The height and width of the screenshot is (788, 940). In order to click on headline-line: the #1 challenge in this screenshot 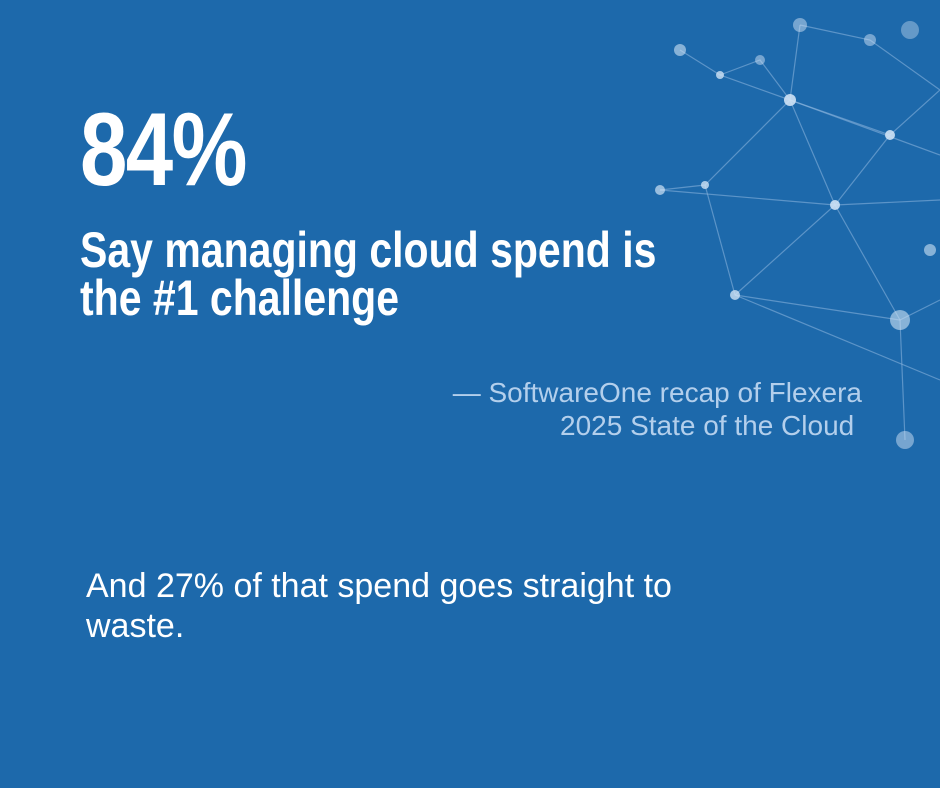, I will do `click(240, 298)`.